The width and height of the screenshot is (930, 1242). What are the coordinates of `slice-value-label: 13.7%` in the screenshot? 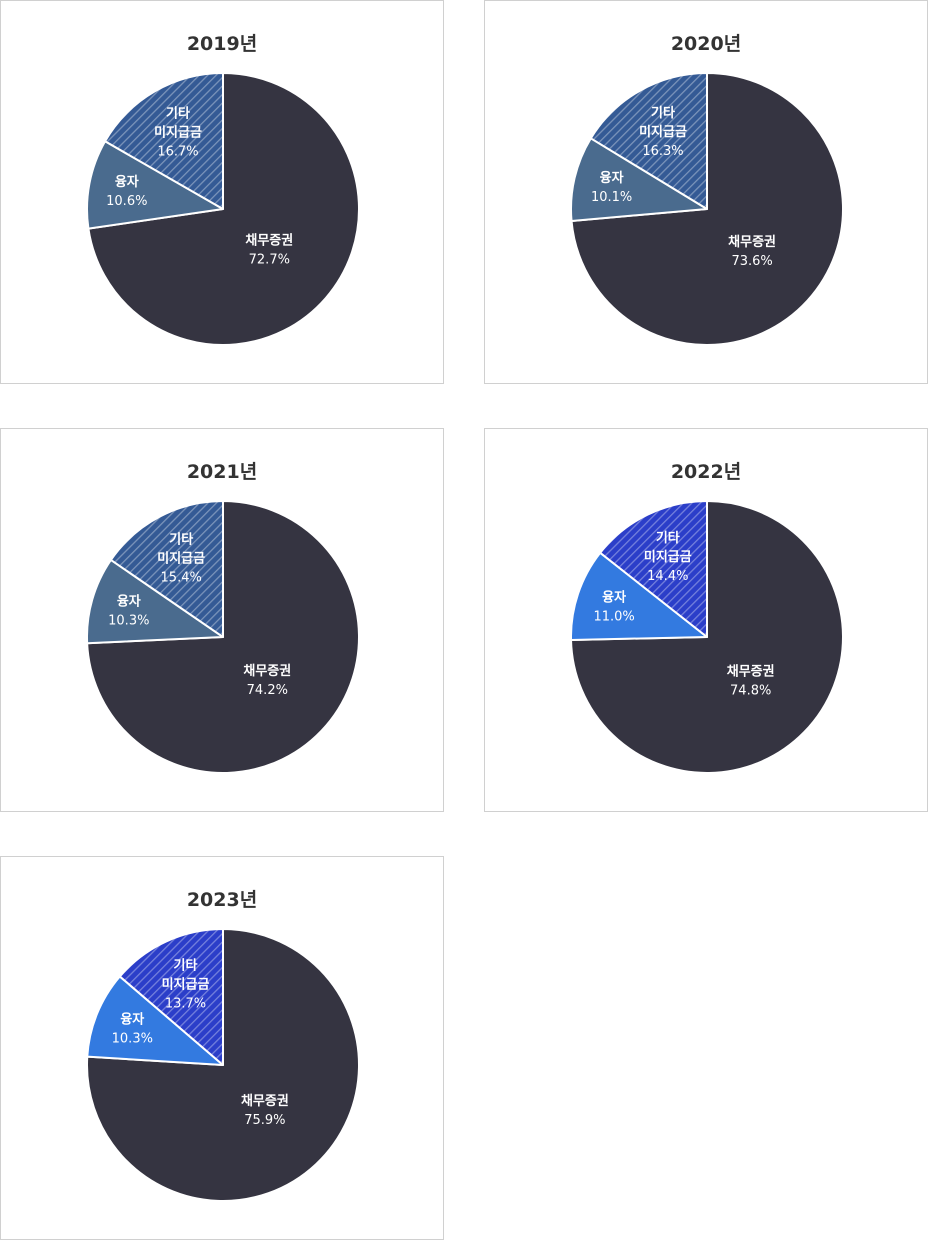 It's located at (185, 1003).